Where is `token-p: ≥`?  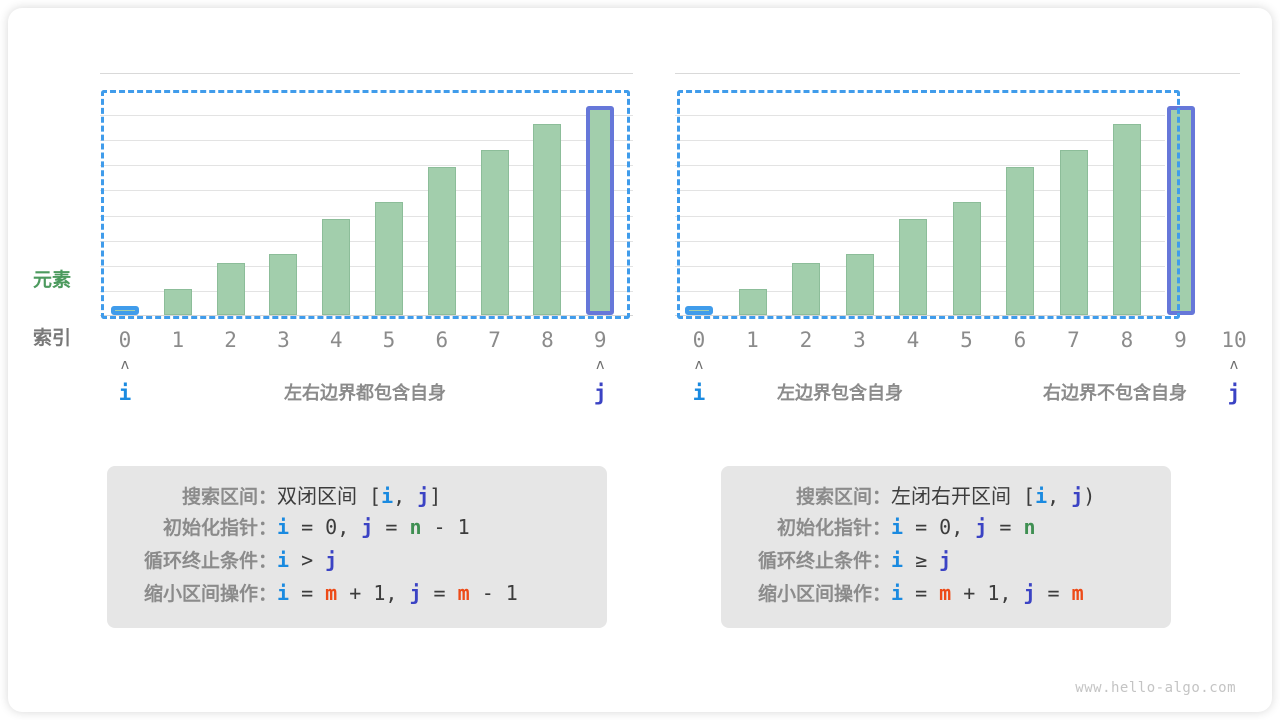
token-p: ≥ is located at coordinates (921, 560).